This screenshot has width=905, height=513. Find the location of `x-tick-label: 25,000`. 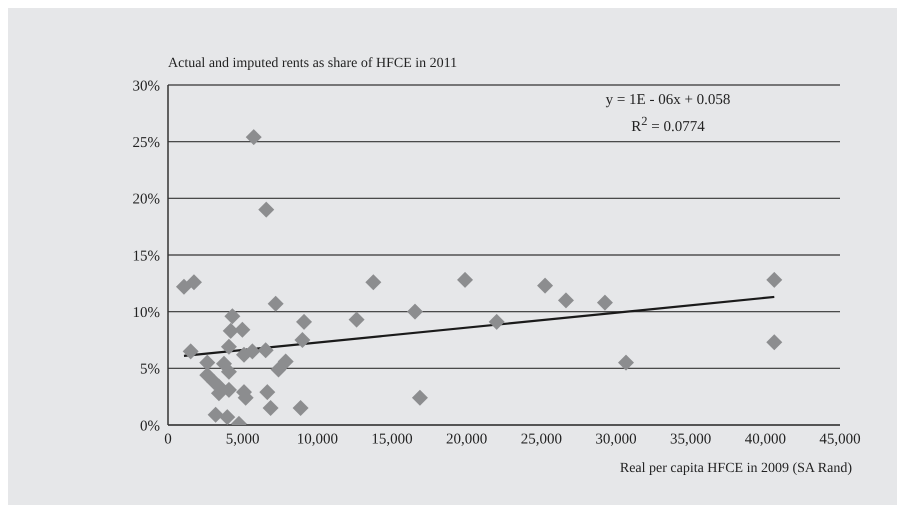

x-tick-label: 25,000 is located at coordinates (541, 440).